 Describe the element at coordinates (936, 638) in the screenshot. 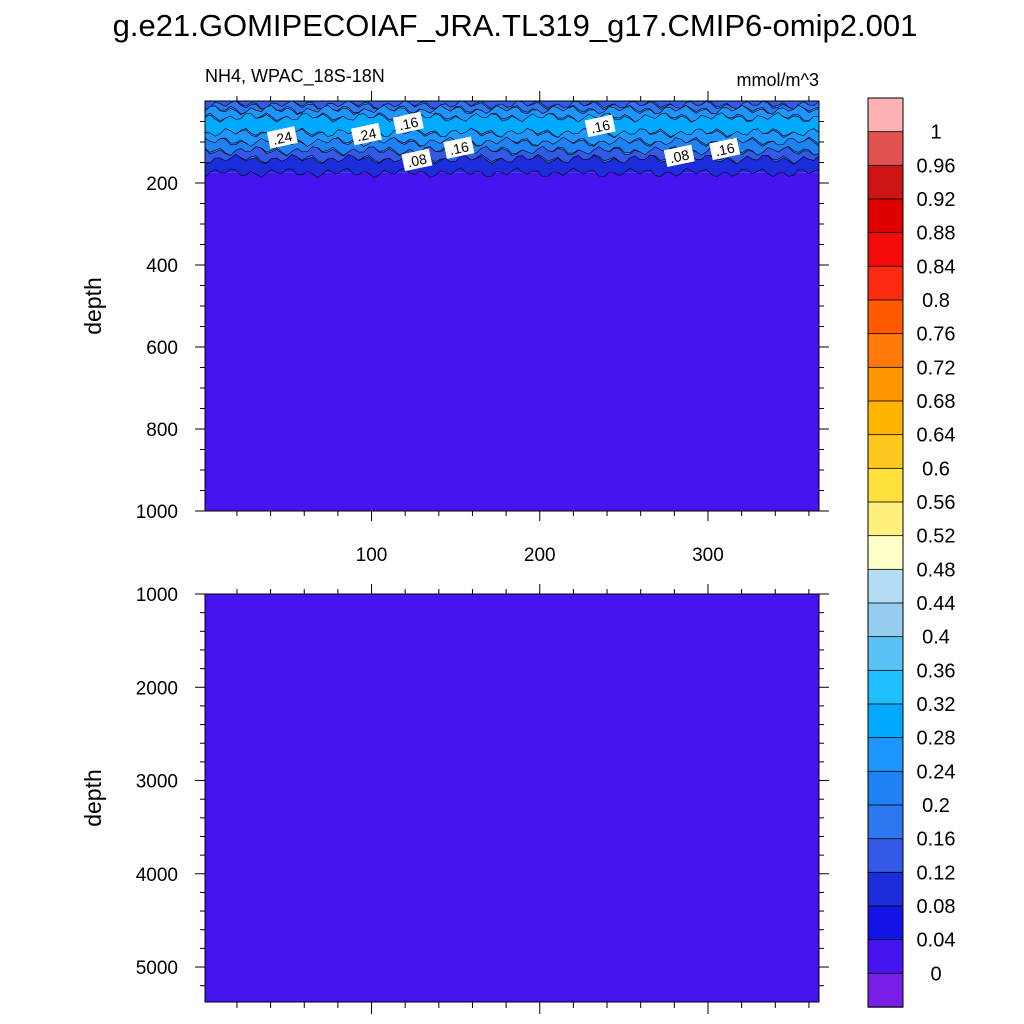

I see `colorbar-label: 0.4` at that location.